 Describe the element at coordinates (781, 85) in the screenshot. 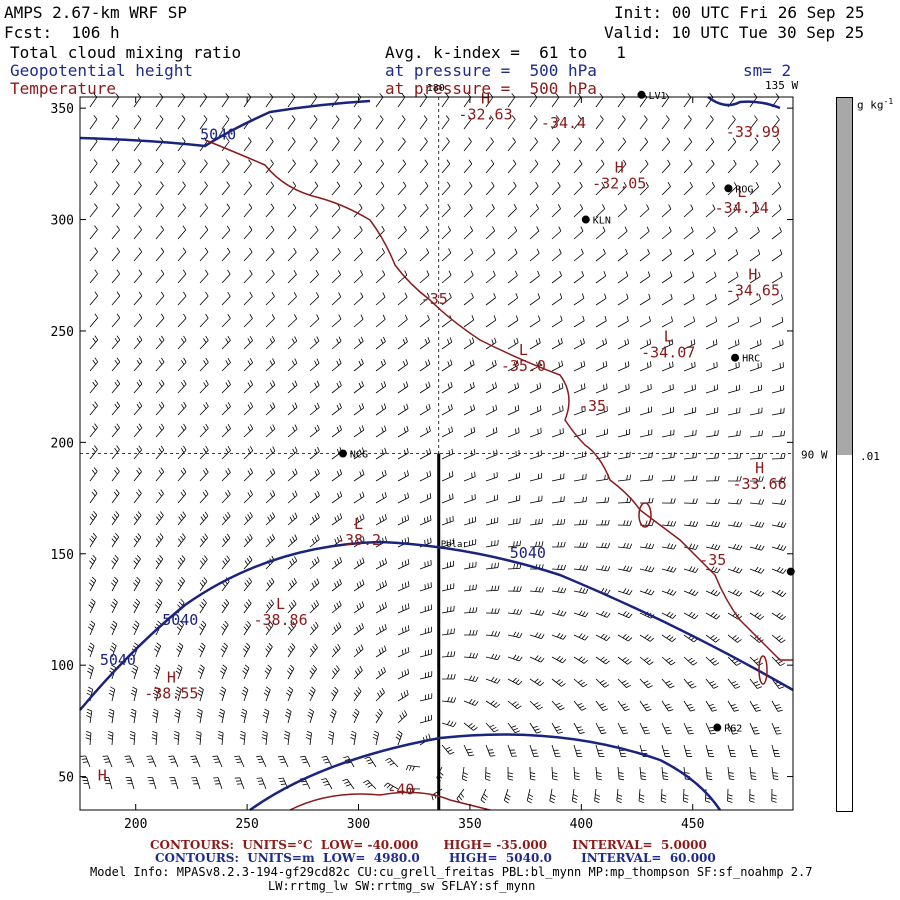

I see `lon-135-label: 135 W` at that location.